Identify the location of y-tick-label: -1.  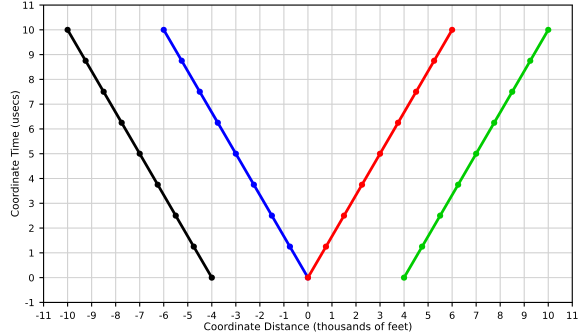
(29, 302).